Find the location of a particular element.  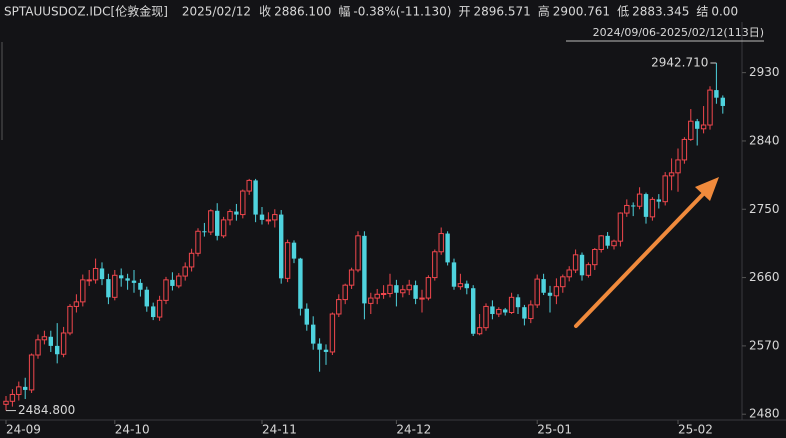

x-tick-label: 25-02 is located at coordinates (695, 430).